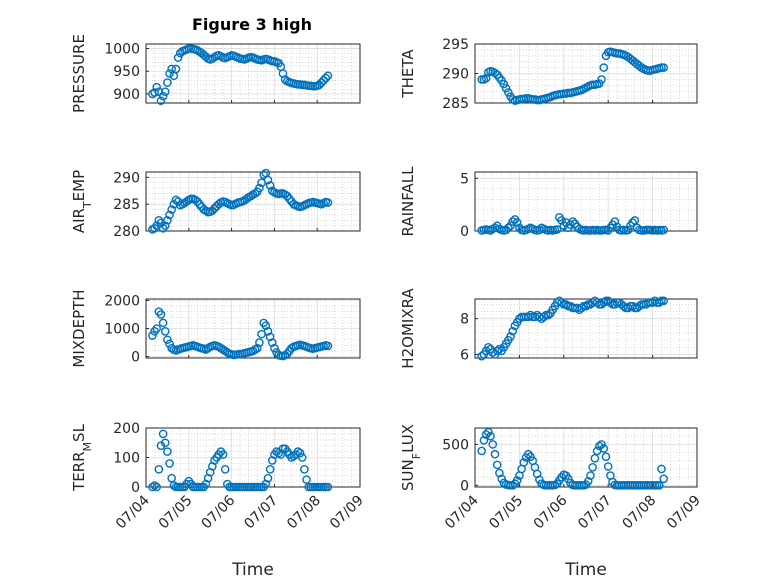 The height and width of the screenshot is (583, 778). What do you see at coordinates (464, 320) in the screenshot?
I see `y-tick-label: 8` at bounding box center [464, 320].